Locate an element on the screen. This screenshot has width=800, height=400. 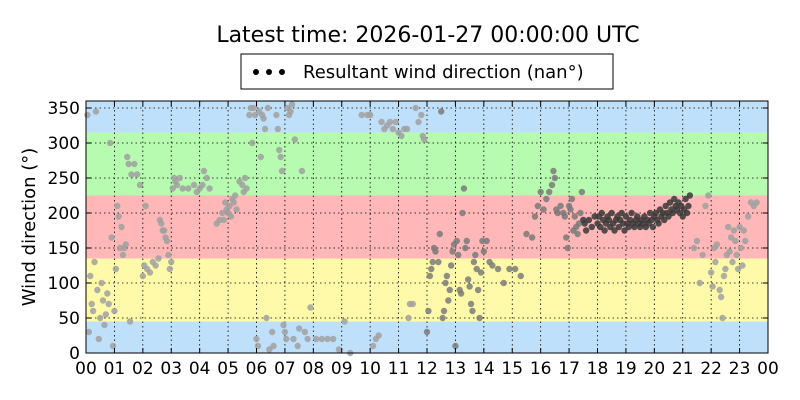
x-tick-label: 04 is located at coordinates (200, 369).